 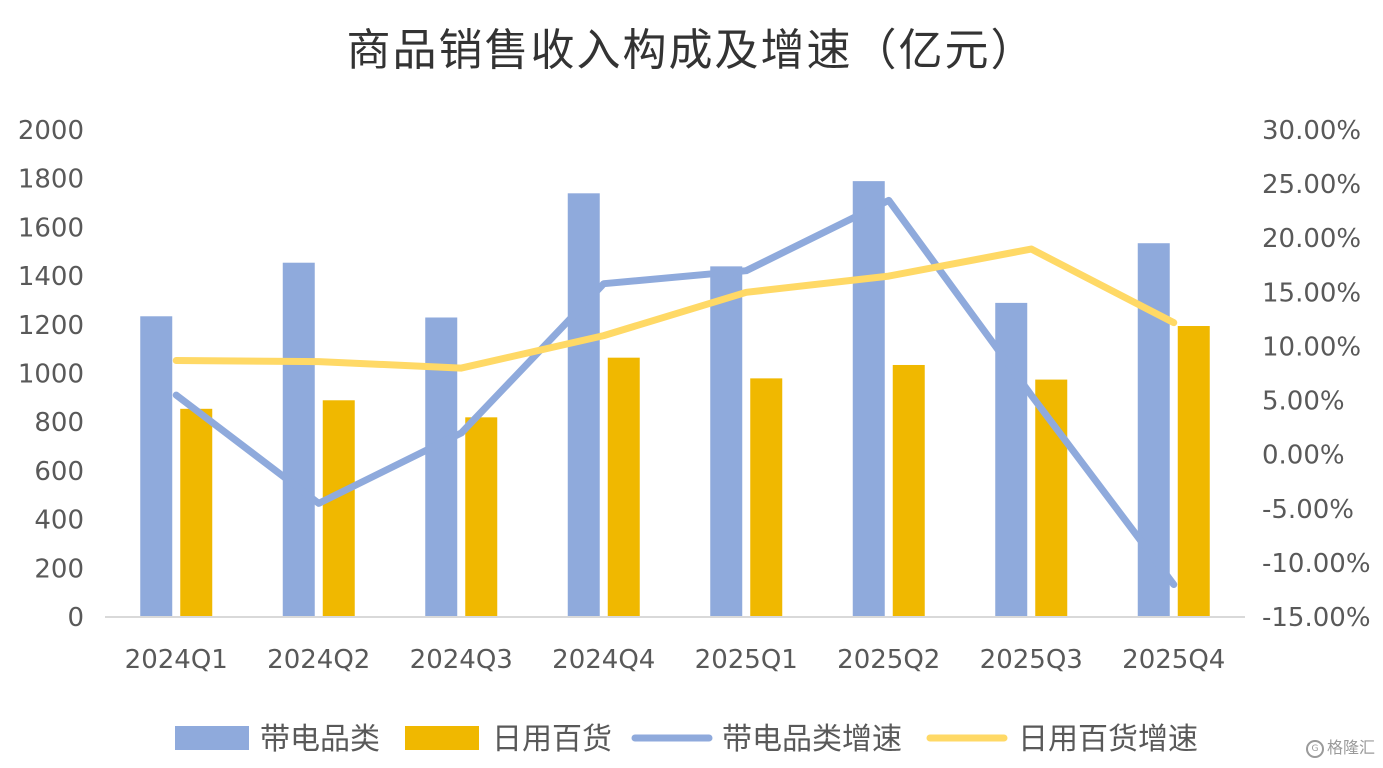 What do you see at coordinates (691, 50) in the screenshot?
I see `chart-title: 商品销售收入构成及增速（亿元）` at bounding box center [691, 50].